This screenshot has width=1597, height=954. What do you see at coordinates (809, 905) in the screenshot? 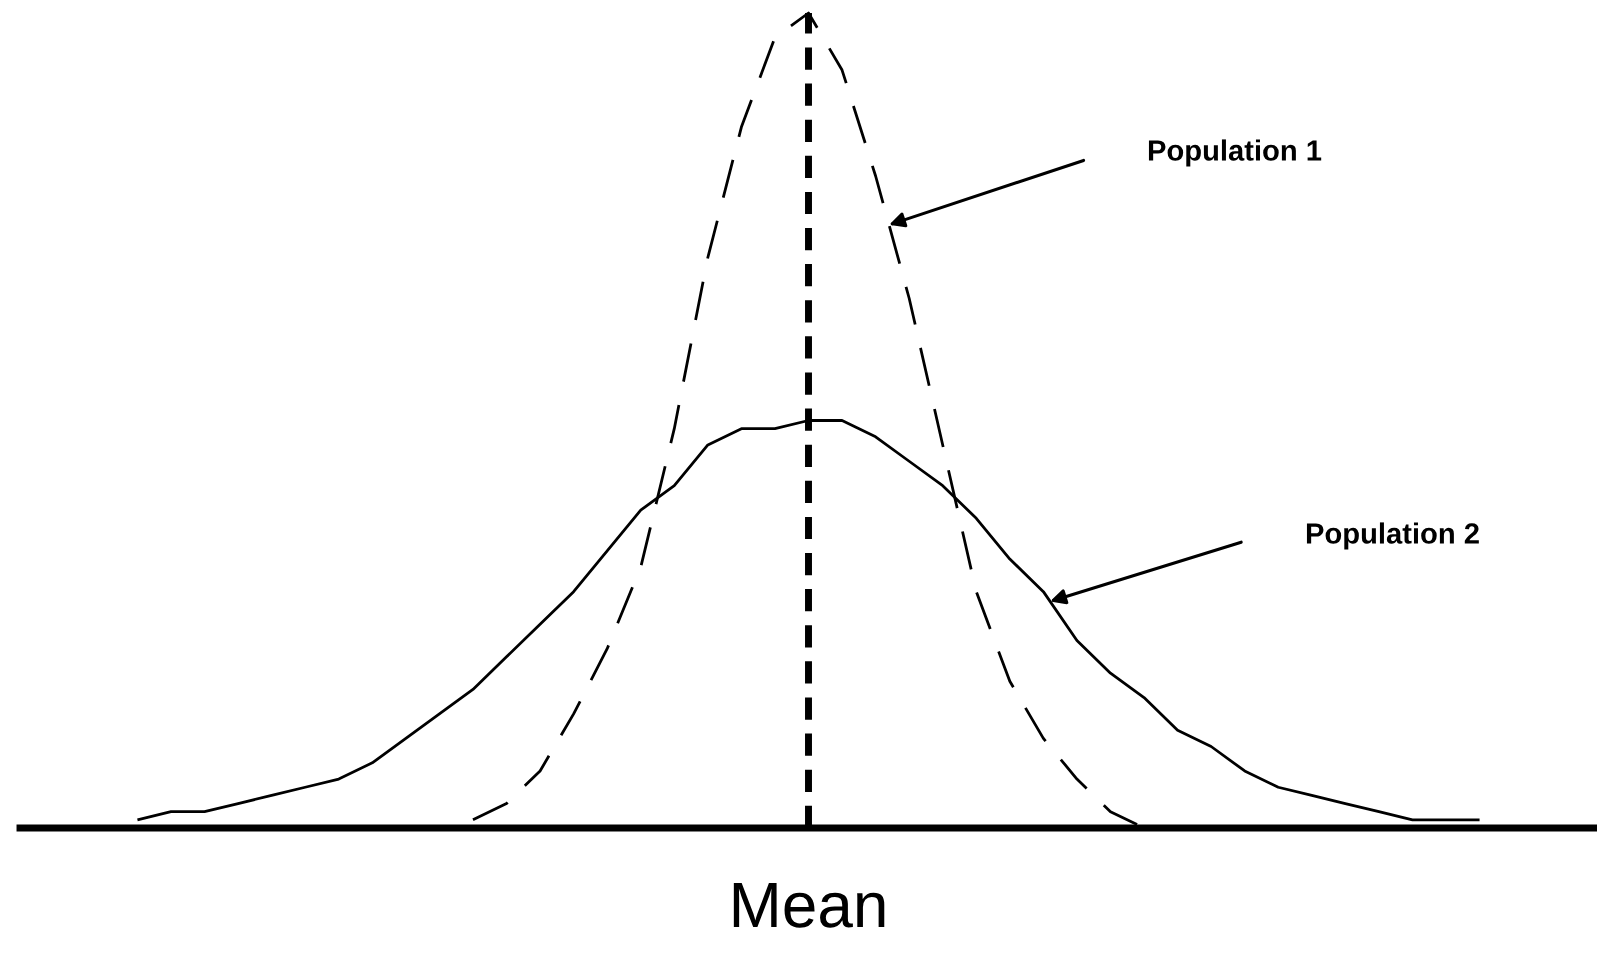
I see `text: Mean` at bounding box center [809, 905].